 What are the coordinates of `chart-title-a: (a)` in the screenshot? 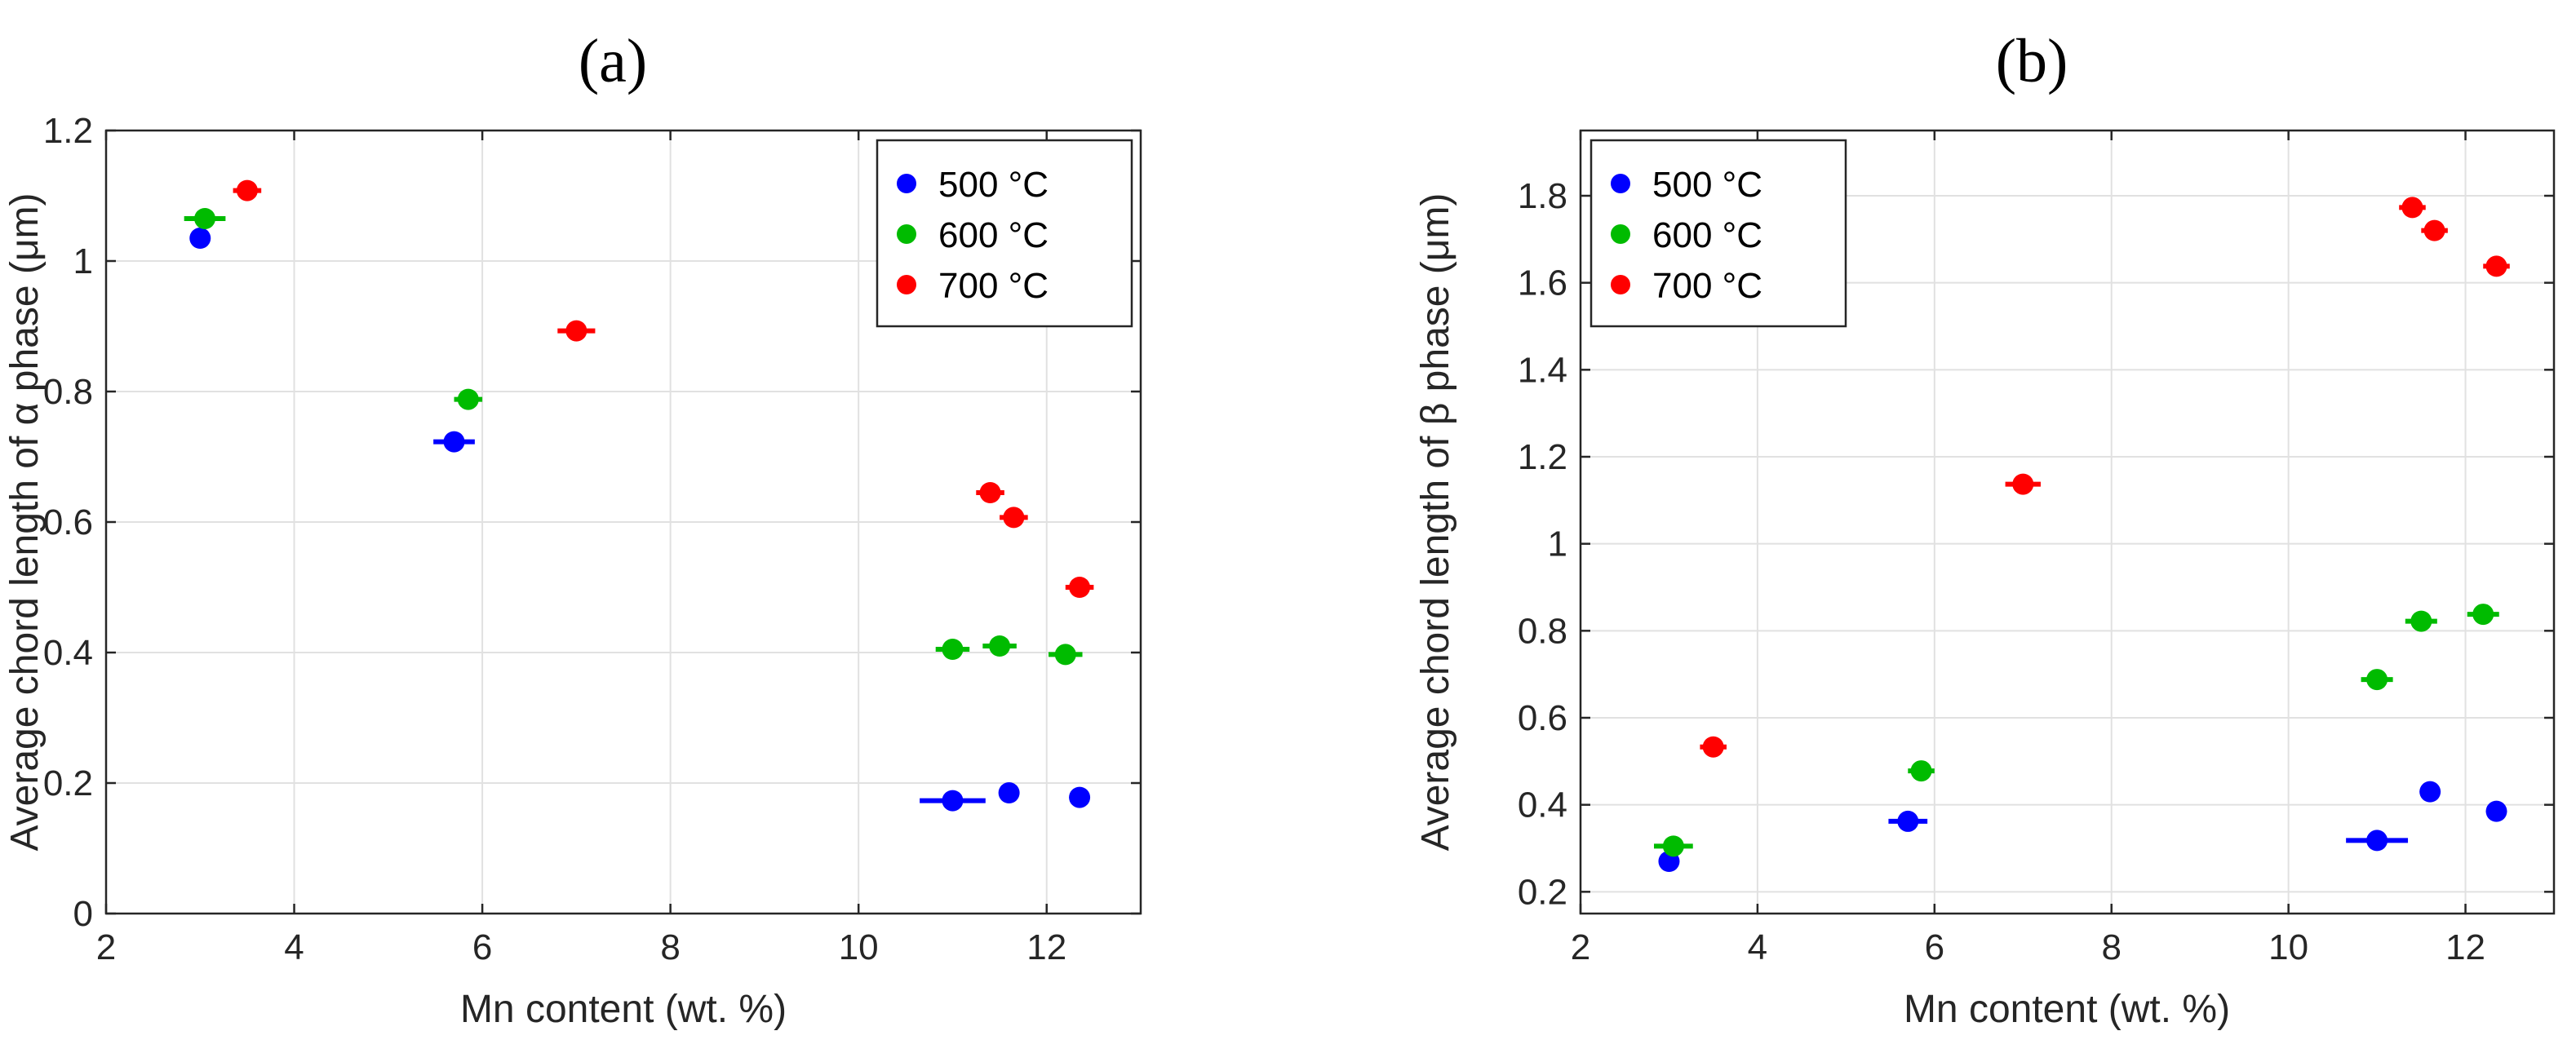 It's located at (613, 61).